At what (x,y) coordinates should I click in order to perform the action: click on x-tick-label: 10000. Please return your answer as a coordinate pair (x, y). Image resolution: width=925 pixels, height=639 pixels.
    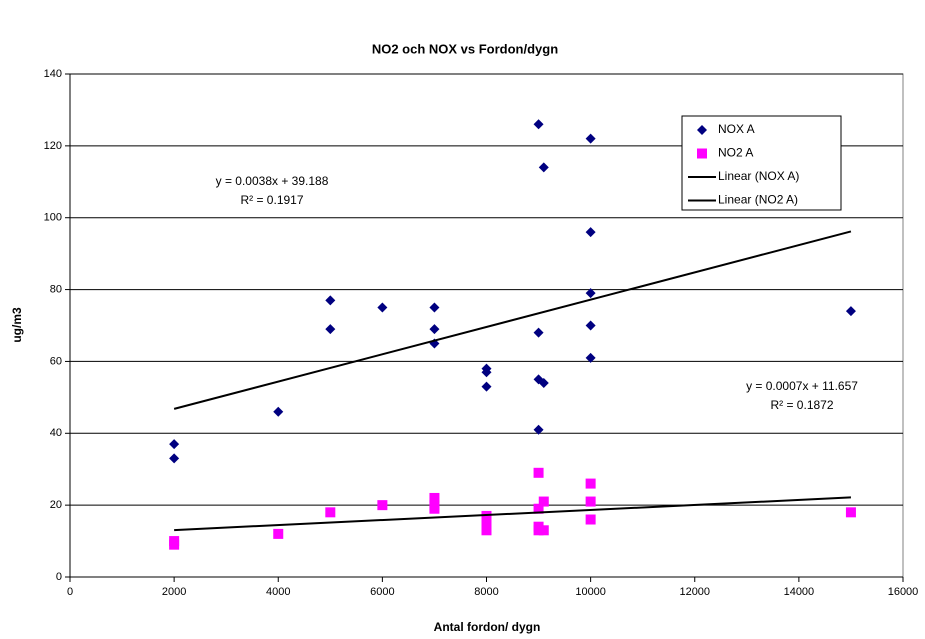
    Looking at the image, I should click on (590, 592).